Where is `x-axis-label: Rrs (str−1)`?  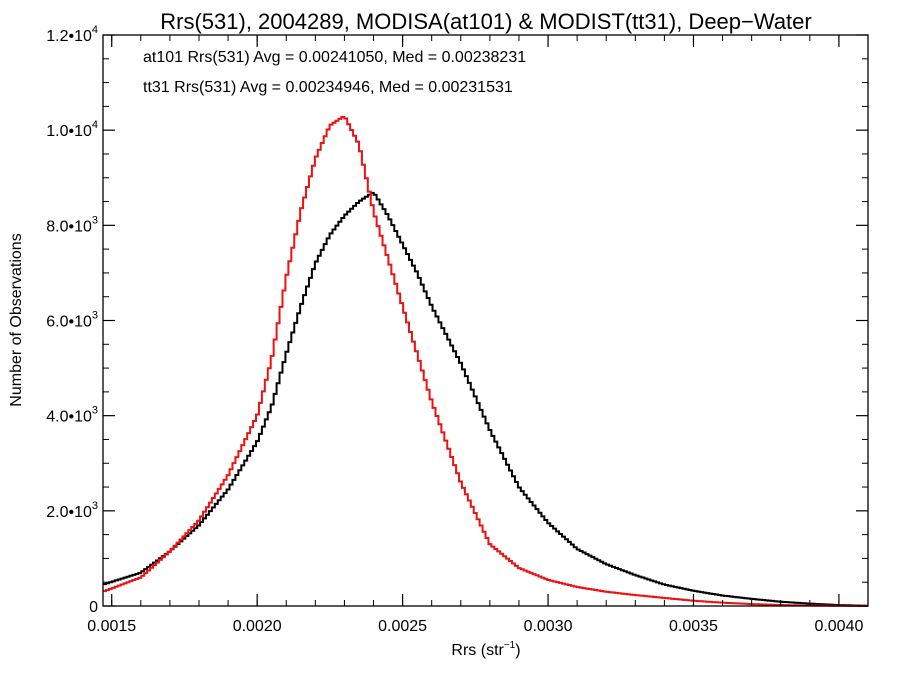 x-axis-label: Rrs (str−1) is located at coordinates (485, 649).